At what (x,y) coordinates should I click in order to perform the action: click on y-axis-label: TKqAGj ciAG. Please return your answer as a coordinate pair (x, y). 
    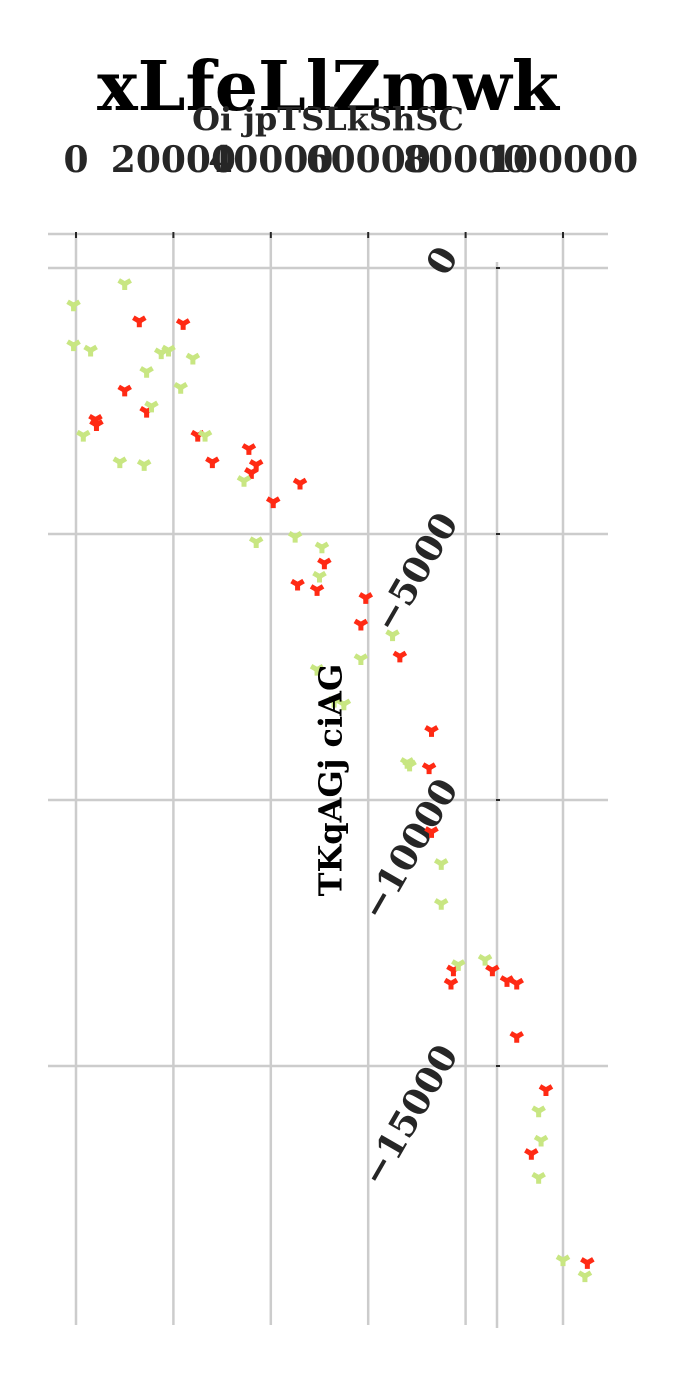
    Looking at the image, I should click on (331, 780).